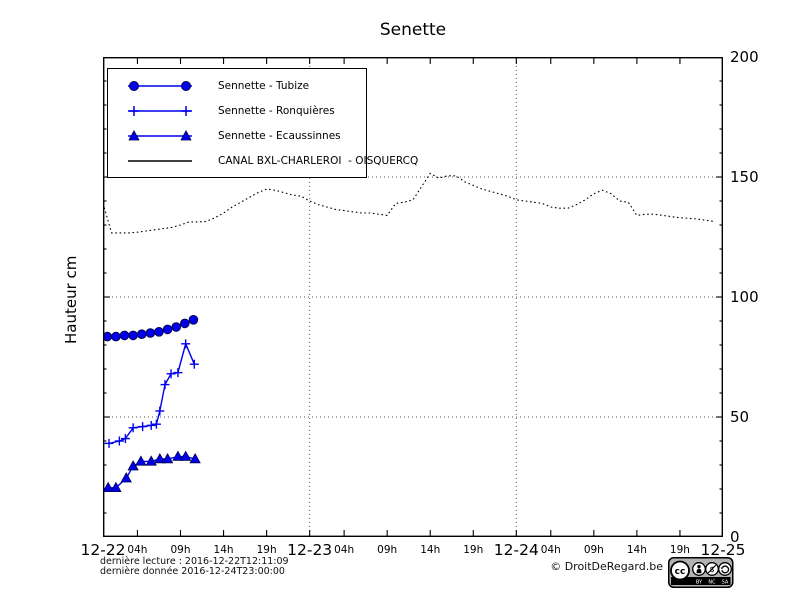 The width and height of the screenshot is (800, 600). What do you see at coordinates (744, 57) in the screenshot?
I see `y-tick-label: 200` at bounding box center [744, 57].